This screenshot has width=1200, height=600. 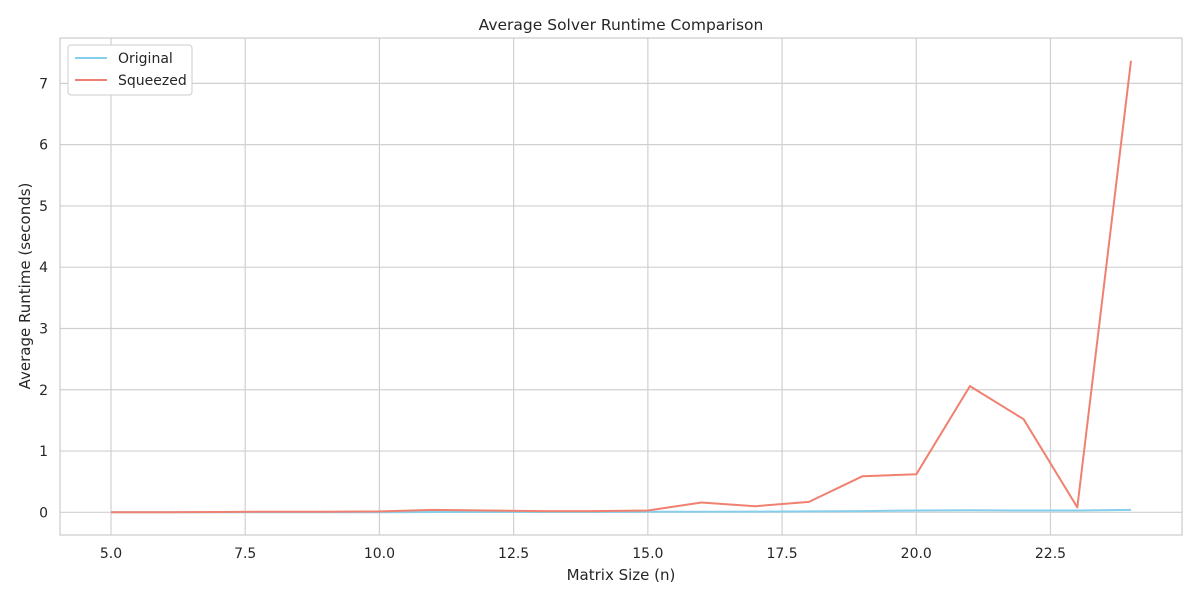 What do you see at coordinates (43, 329) in the screenshot?
I see `y-tick-label: 3` at bounding box center [43, 329].